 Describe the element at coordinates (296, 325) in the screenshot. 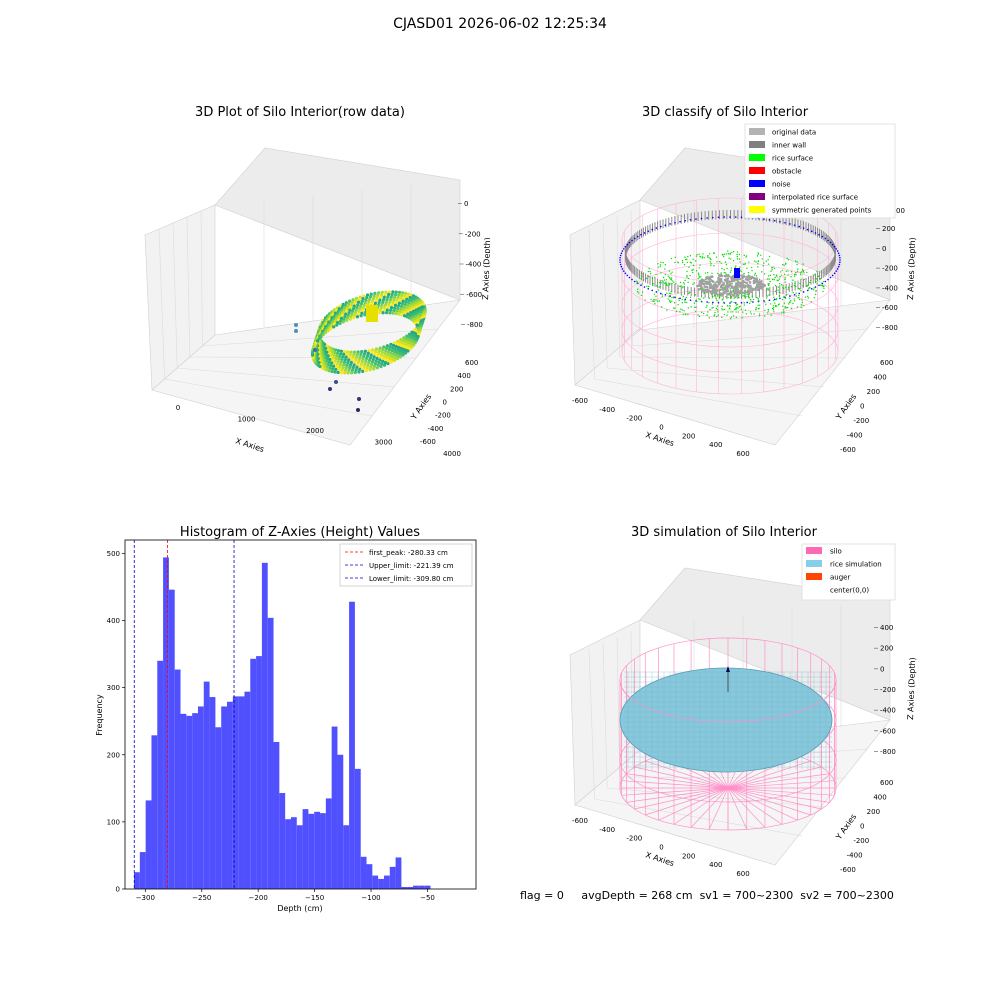

I see `raw-outlier-point` at that location.